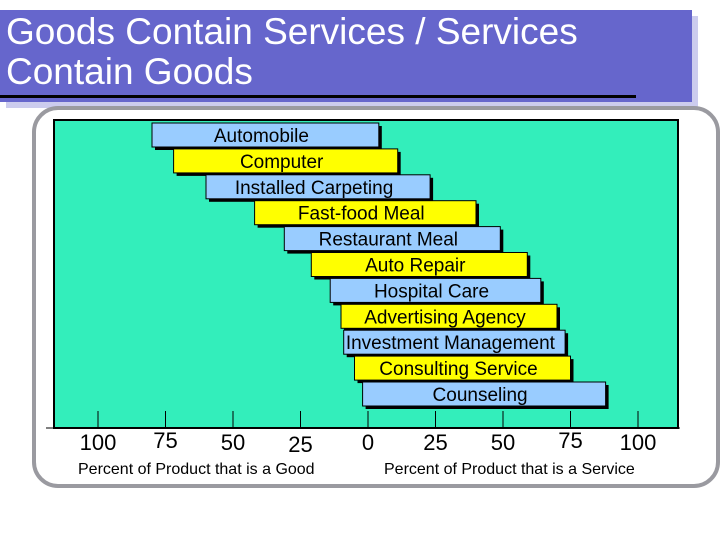 This screenshot has height=540, width=720. I want to click on bar-auto-repair, so click(419, 264).